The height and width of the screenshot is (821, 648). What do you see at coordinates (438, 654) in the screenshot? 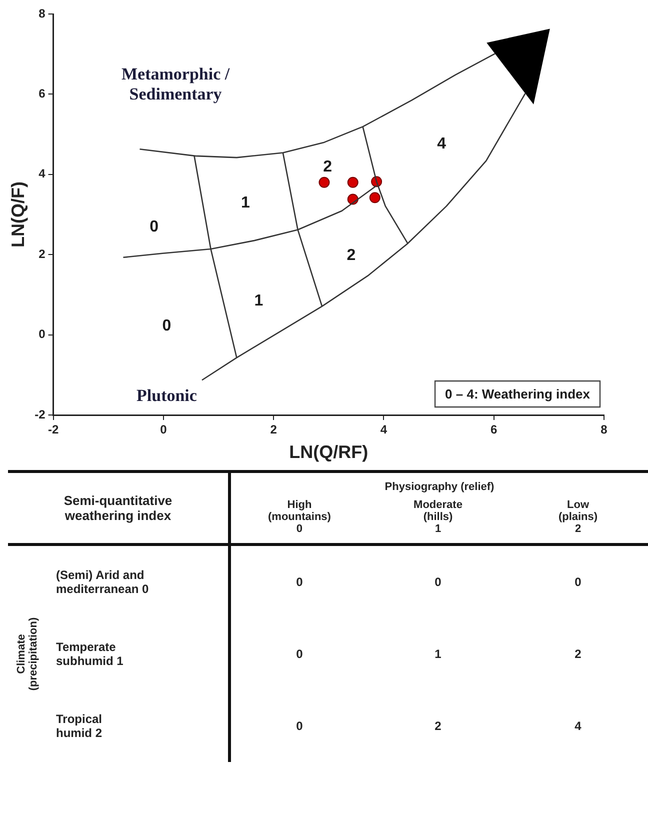
I see `data-label: 1` at bounding box center [438, 654].